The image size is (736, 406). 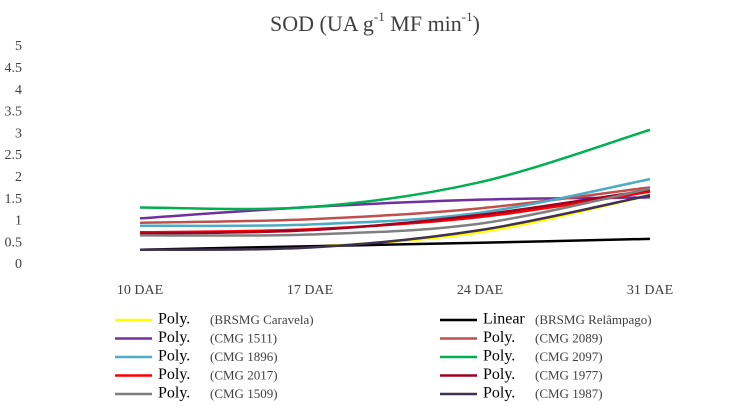 I want to click on legend-label: (CMG 2017), so click(x=244, y=374).